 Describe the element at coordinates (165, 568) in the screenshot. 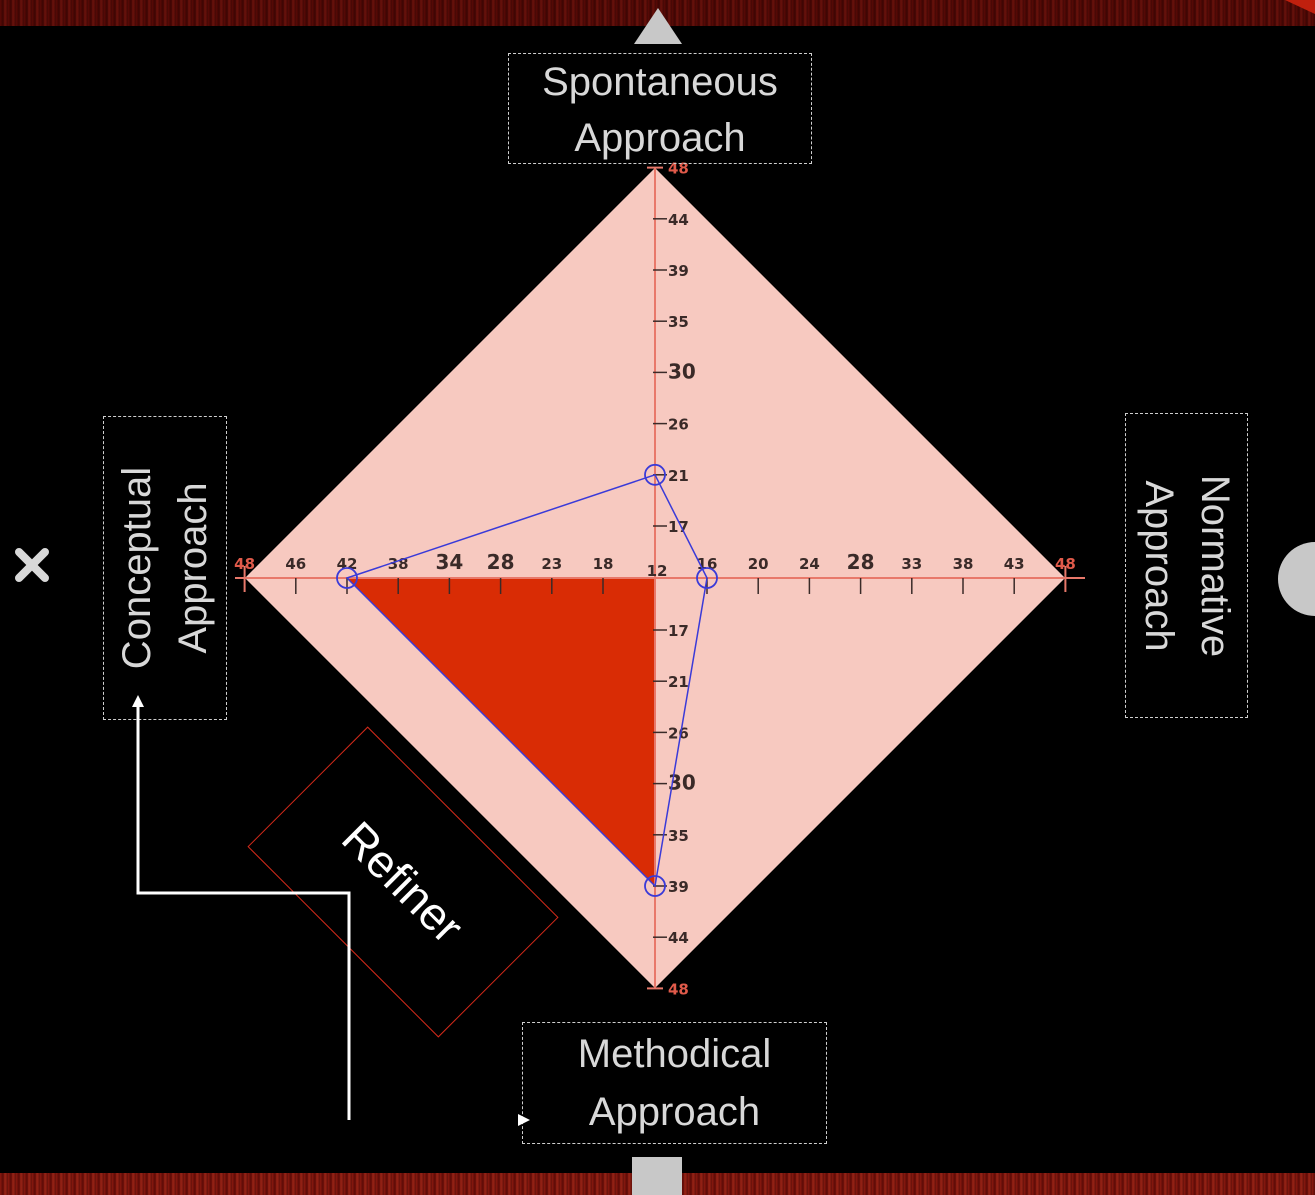

I see `conceptual-approach-label: Conceptual Approach` at that location.